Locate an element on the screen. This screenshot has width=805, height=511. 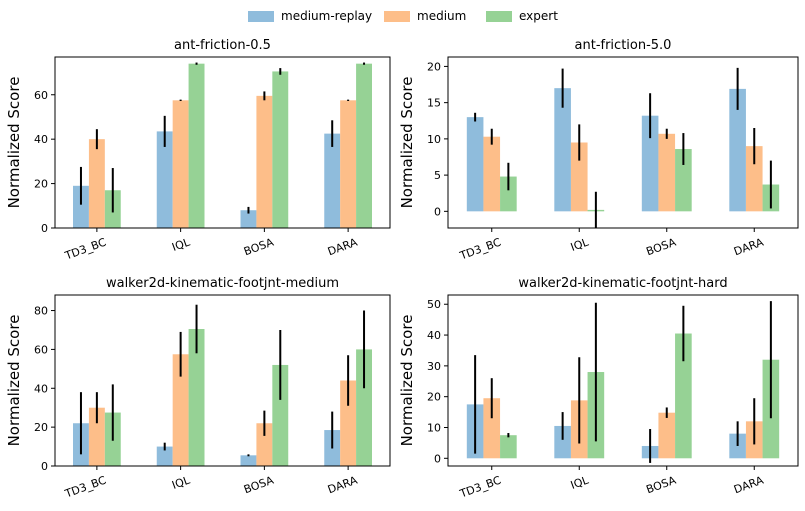
chart-title: walker2d-kinematic-footjnt-medium is located at coordinates (222, 283).